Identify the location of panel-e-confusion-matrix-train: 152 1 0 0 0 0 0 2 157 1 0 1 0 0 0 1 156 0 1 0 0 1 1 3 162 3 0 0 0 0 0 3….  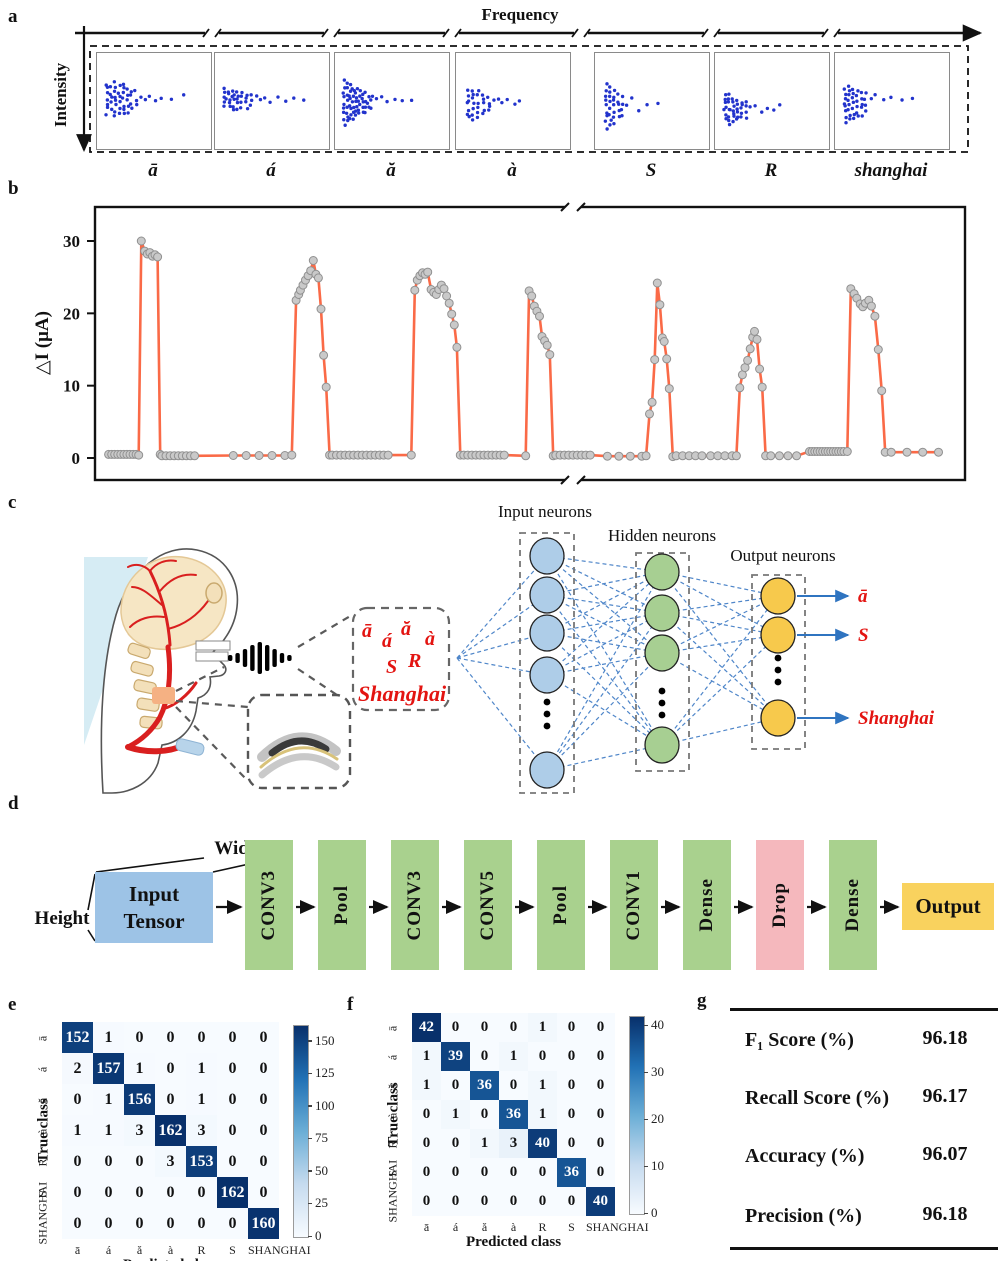
(172, 1128).